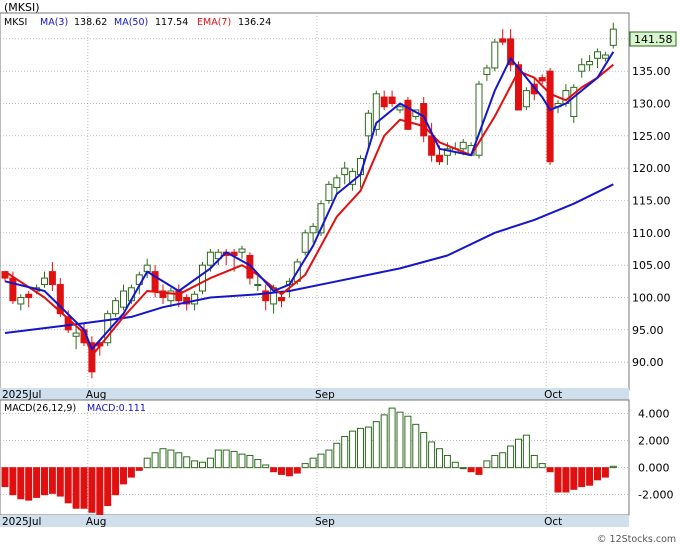 The image size is (680, 546). What do you see at coordinates (54, 22) in the screenshot?
I see `legend-ma3: MA(3)` at bounding box center [54, 22].